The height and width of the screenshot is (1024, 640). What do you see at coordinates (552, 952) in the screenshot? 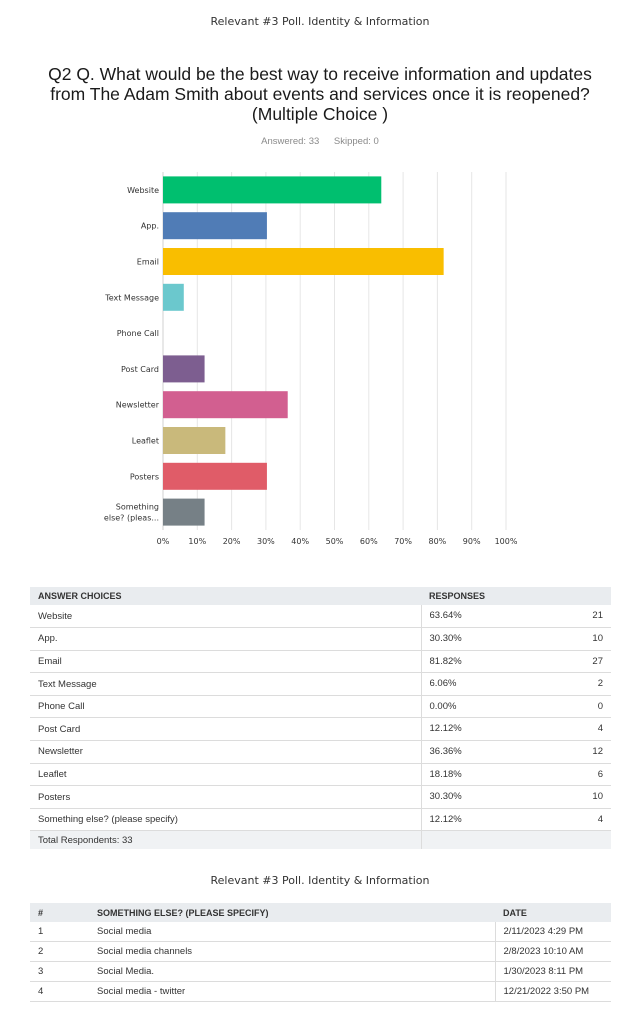
I see `response-date: 2/8/2023 10:10 AM` at bounding box center [552, 952].